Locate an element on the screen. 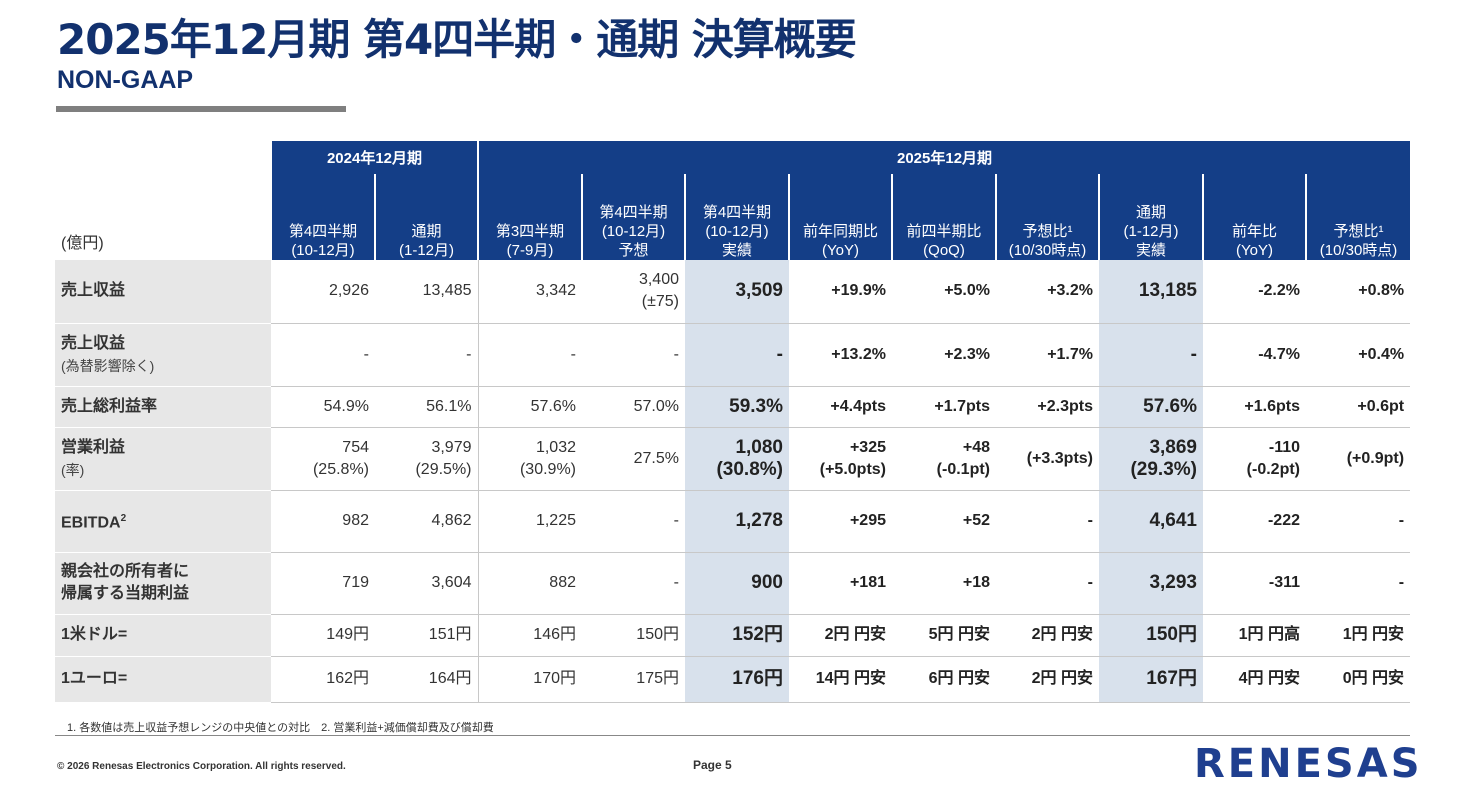 This screenshot has width=1467, height=787. table-cell: +52 is located at coordinates (944, 521).